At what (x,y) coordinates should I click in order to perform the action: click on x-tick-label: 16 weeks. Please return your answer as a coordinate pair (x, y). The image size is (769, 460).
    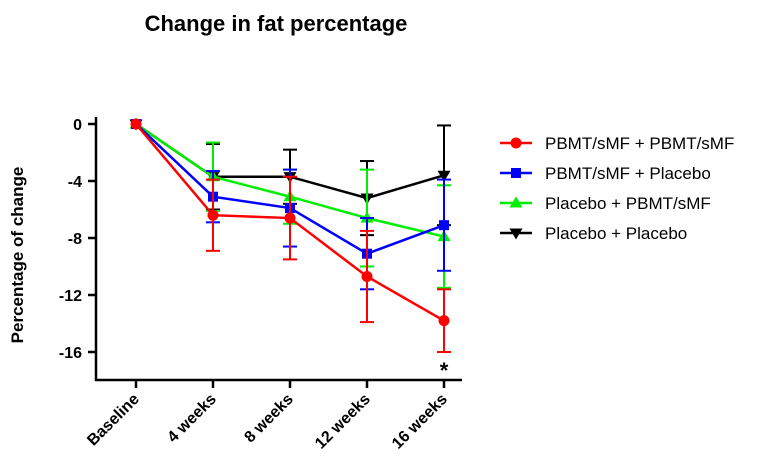
    Looking at the image, I should click on (420, 422).